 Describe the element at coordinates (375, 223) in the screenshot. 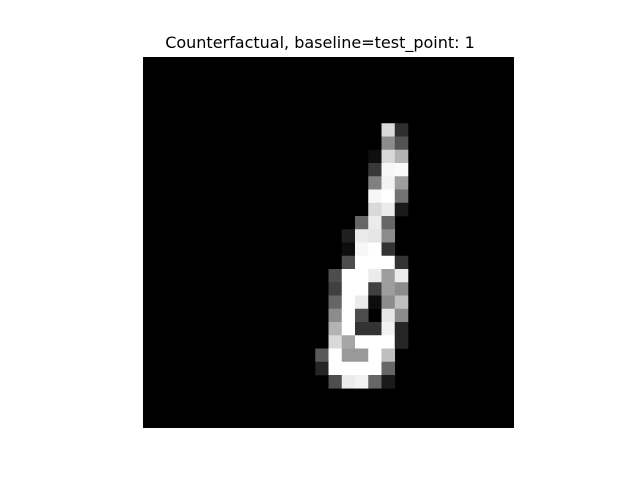

I see `heatmap-cell-r12-c17` at that location.